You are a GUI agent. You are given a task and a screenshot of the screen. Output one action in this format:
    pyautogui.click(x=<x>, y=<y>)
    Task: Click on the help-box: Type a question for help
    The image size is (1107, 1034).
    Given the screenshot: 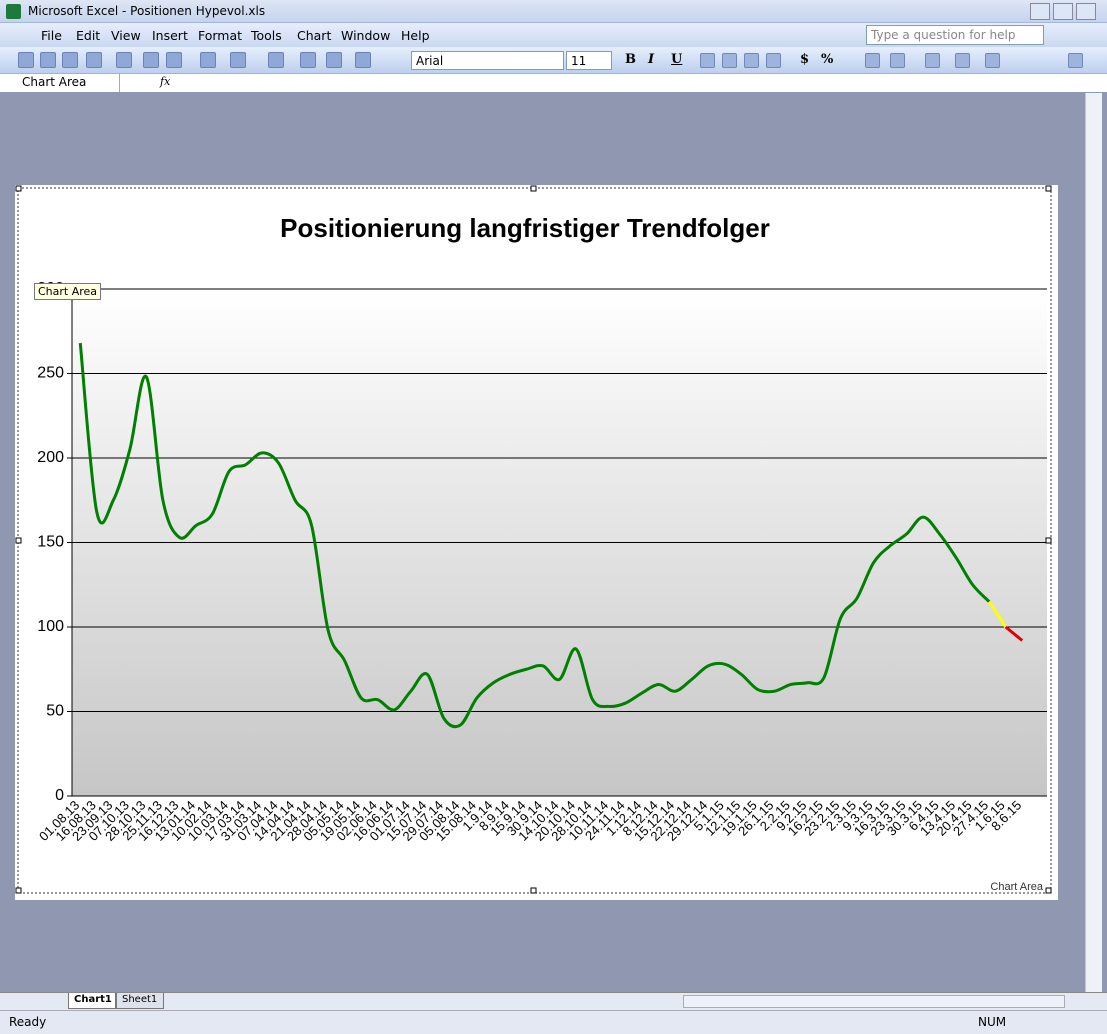 What is the action you would take?
    pyautogui.click(x=955, y=35)
    